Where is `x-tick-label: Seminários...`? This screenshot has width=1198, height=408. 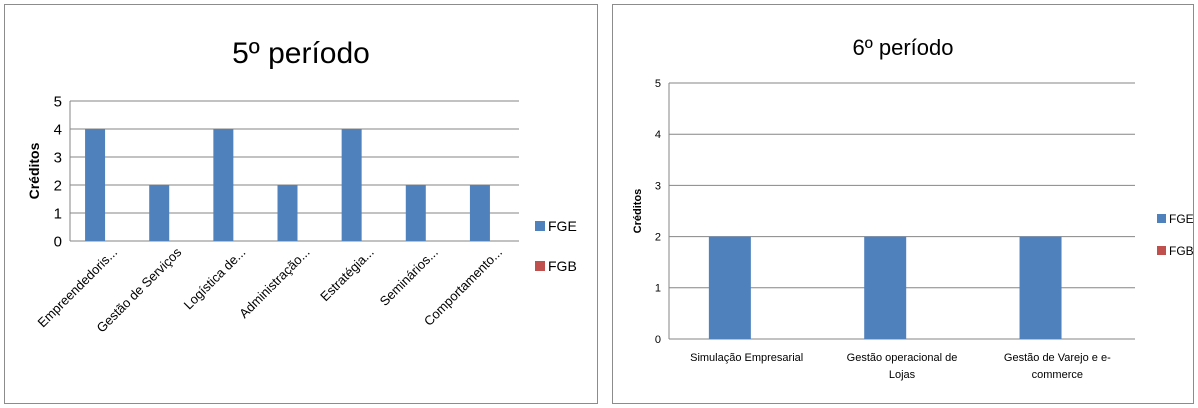
x-tick-label: Seminários... is located at coordinates (409, 277).